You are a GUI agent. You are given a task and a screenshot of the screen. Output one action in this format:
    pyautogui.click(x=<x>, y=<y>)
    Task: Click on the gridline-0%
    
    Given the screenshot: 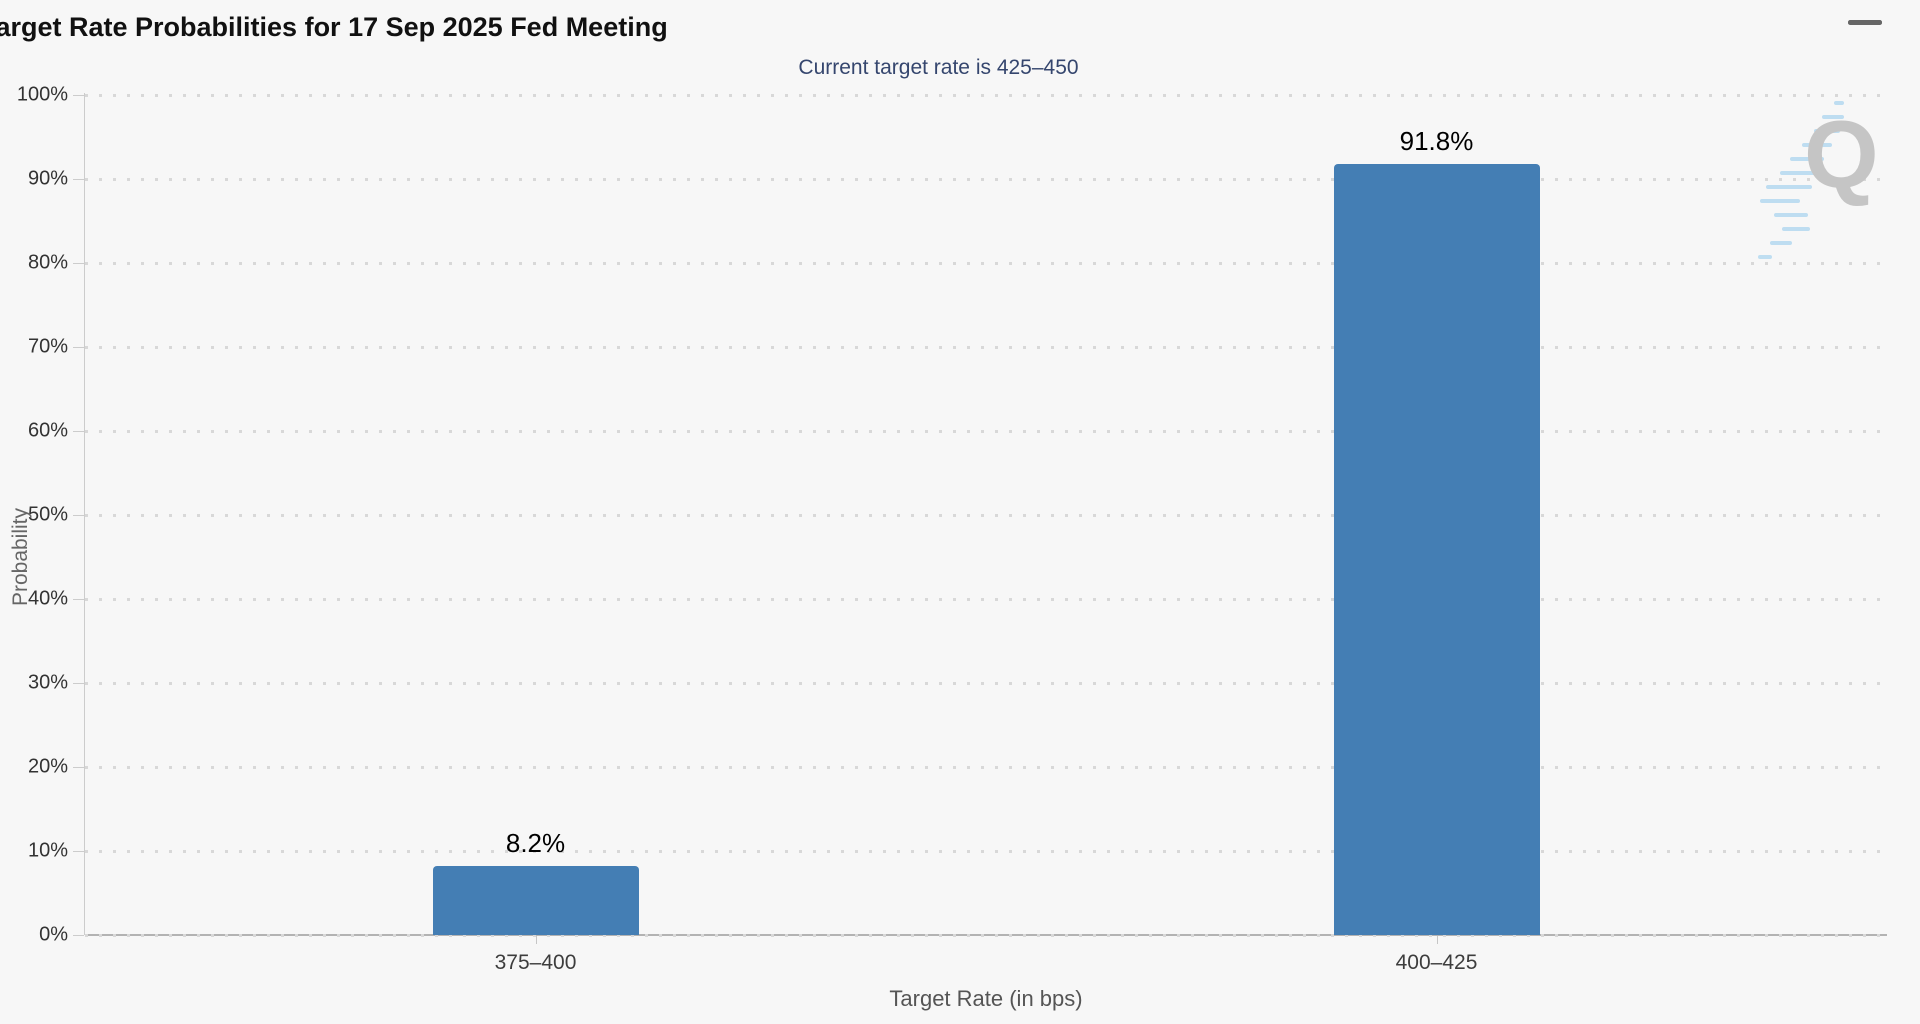 What is the action you would take?
    pyautogui.click(x=986, y=935)
    